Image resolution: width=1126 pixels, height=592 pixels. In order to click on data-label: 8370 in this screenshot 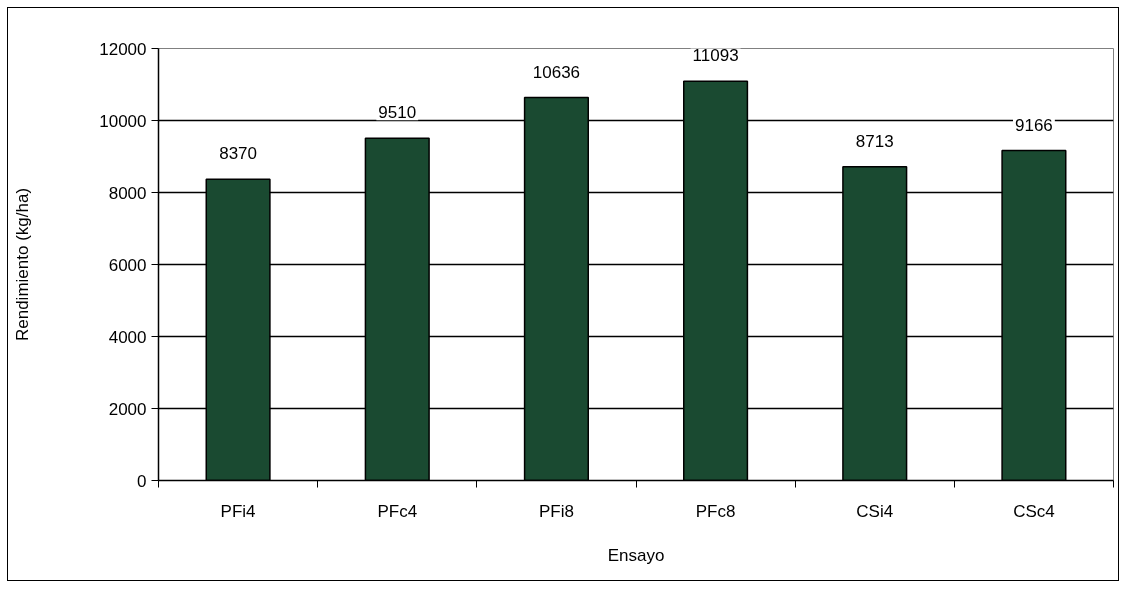, I will do `click(238, 154)`.